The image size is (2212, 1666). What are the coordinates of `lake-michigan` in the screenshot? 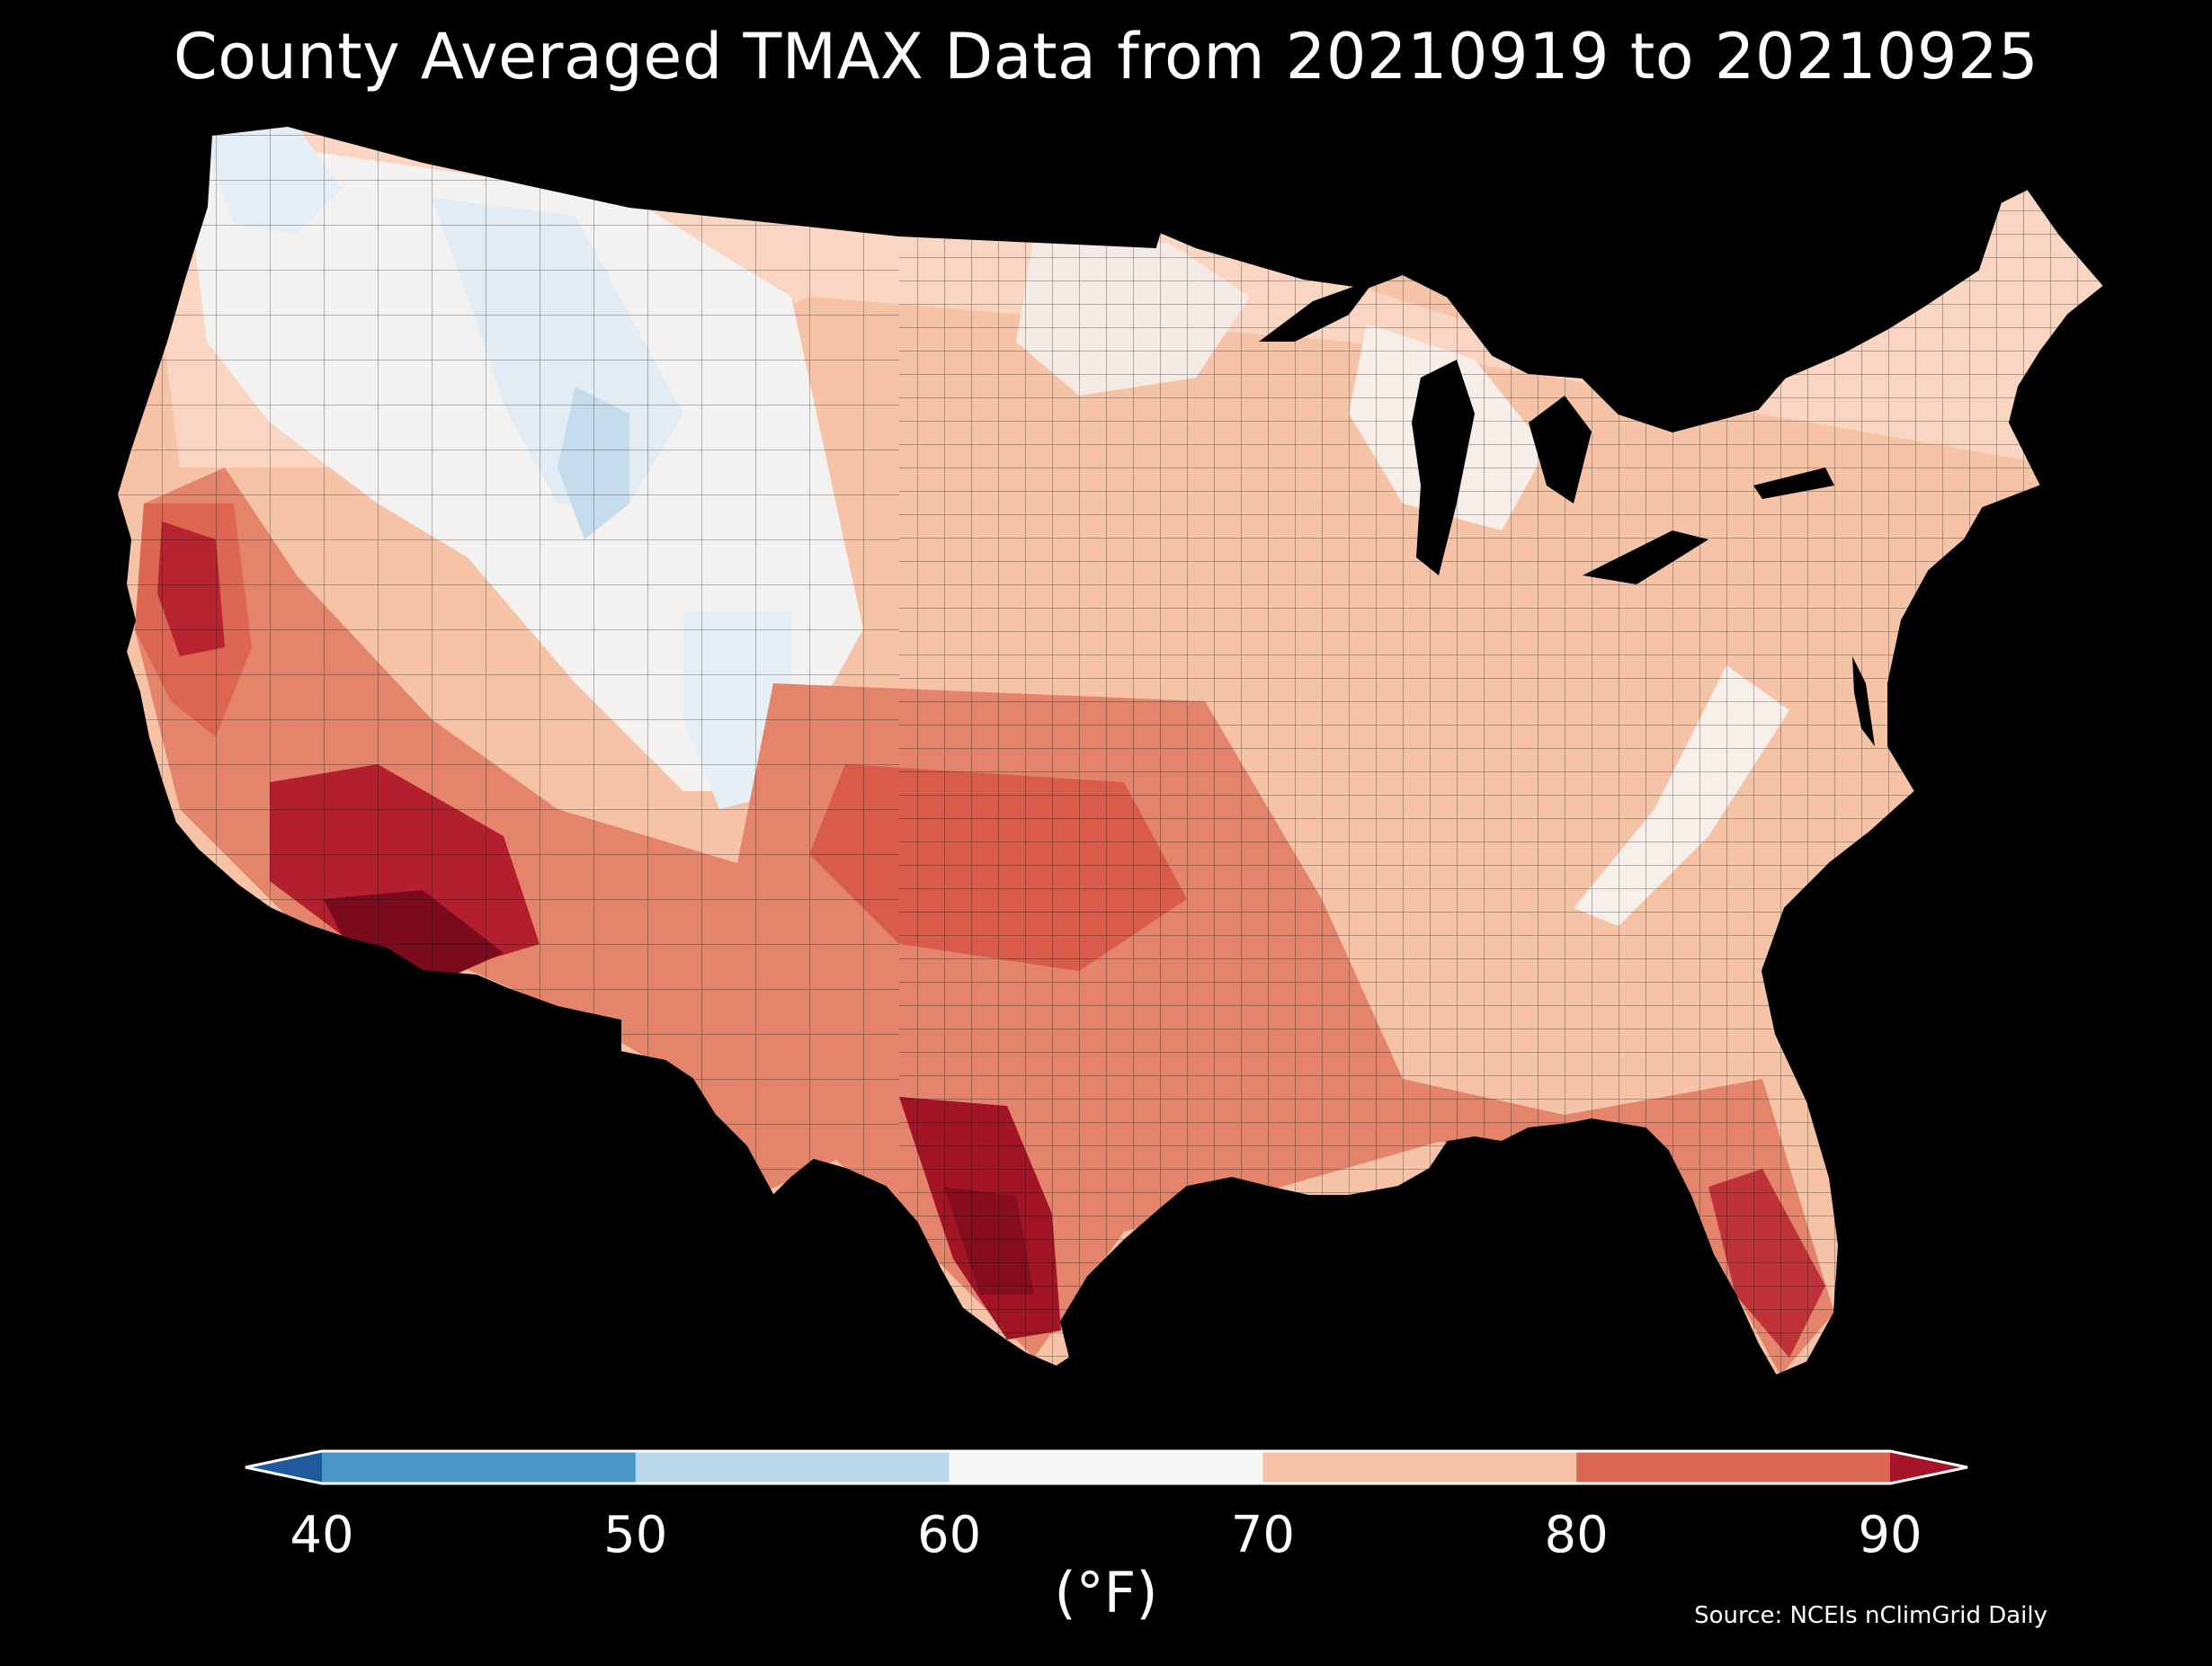 It's located at (1443, 468).